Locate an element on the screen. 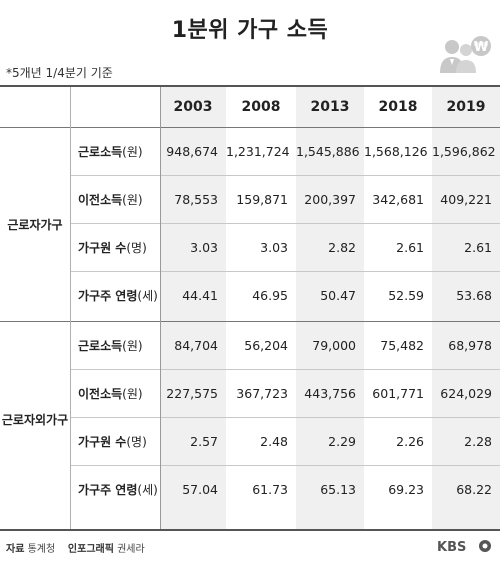  table-cell: 948,674 is located at coordinates (192, 151).